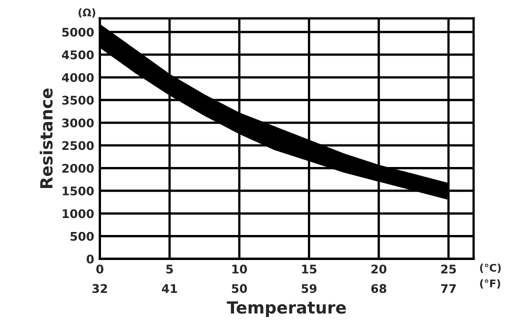 The image size is (512, 334). Describe the element at coordinates (169, 269) in the screenshot. I see `x-tick-label: 5` at that location.